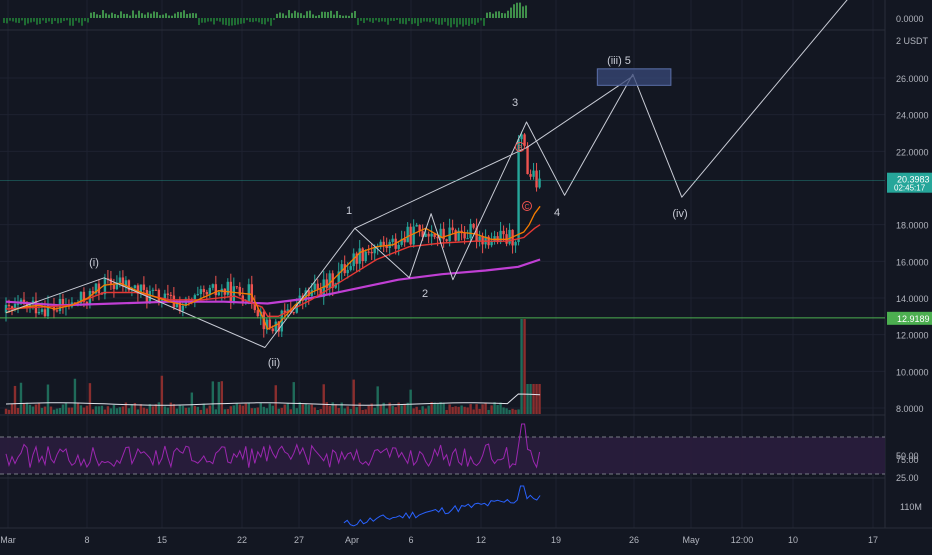 This screenshot has width=932, height=555. Describe the element at coordinates (515, 103) in the screenshot. I see `wave-label: 3` at that location.